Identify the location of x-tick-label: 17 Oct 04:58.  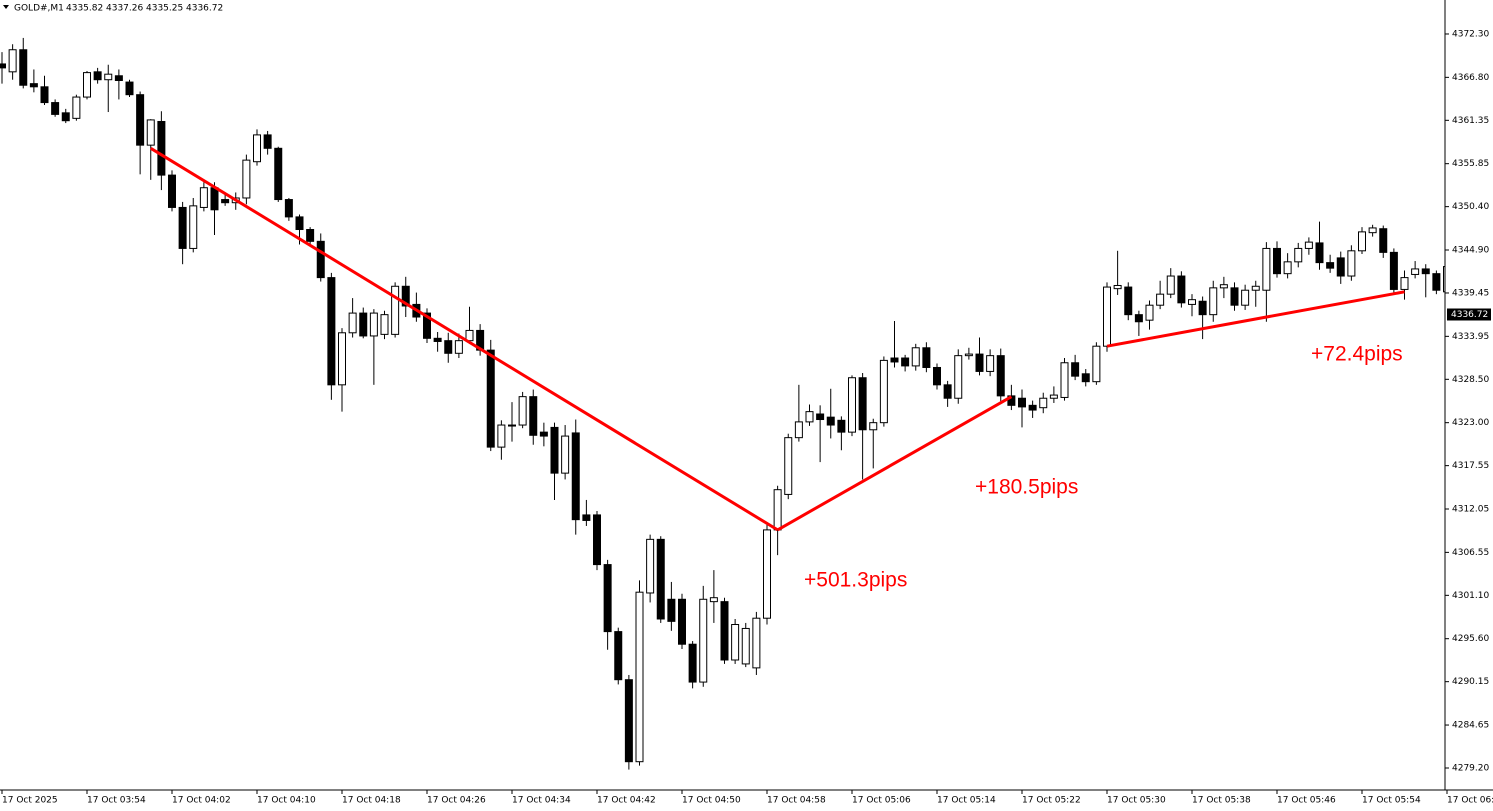
(796, 801).